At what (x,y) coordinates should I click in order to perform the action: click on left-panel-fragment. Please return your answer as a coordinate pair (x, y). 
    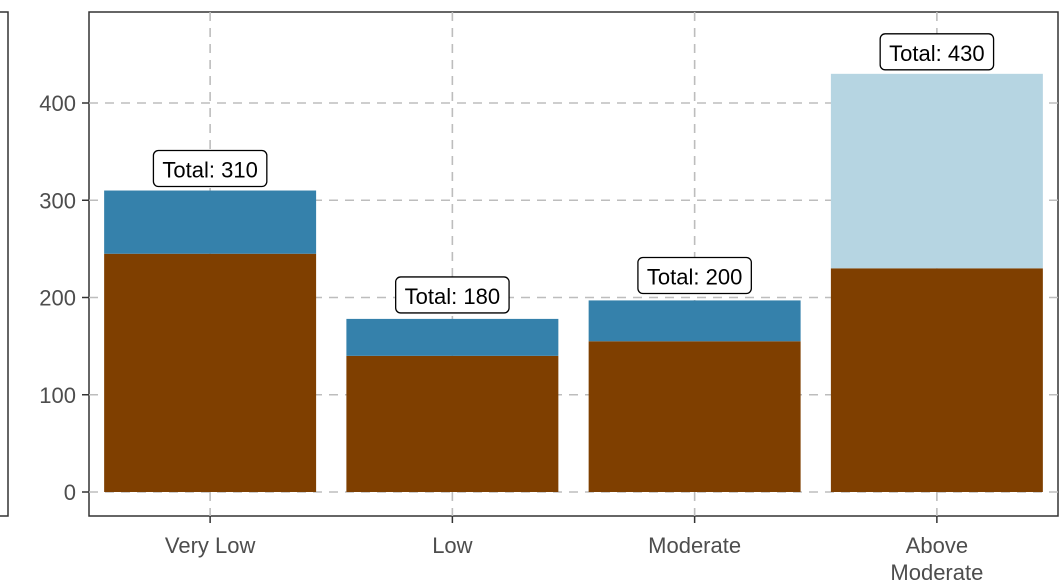
    Looking at the image, I should click on (4, 264).